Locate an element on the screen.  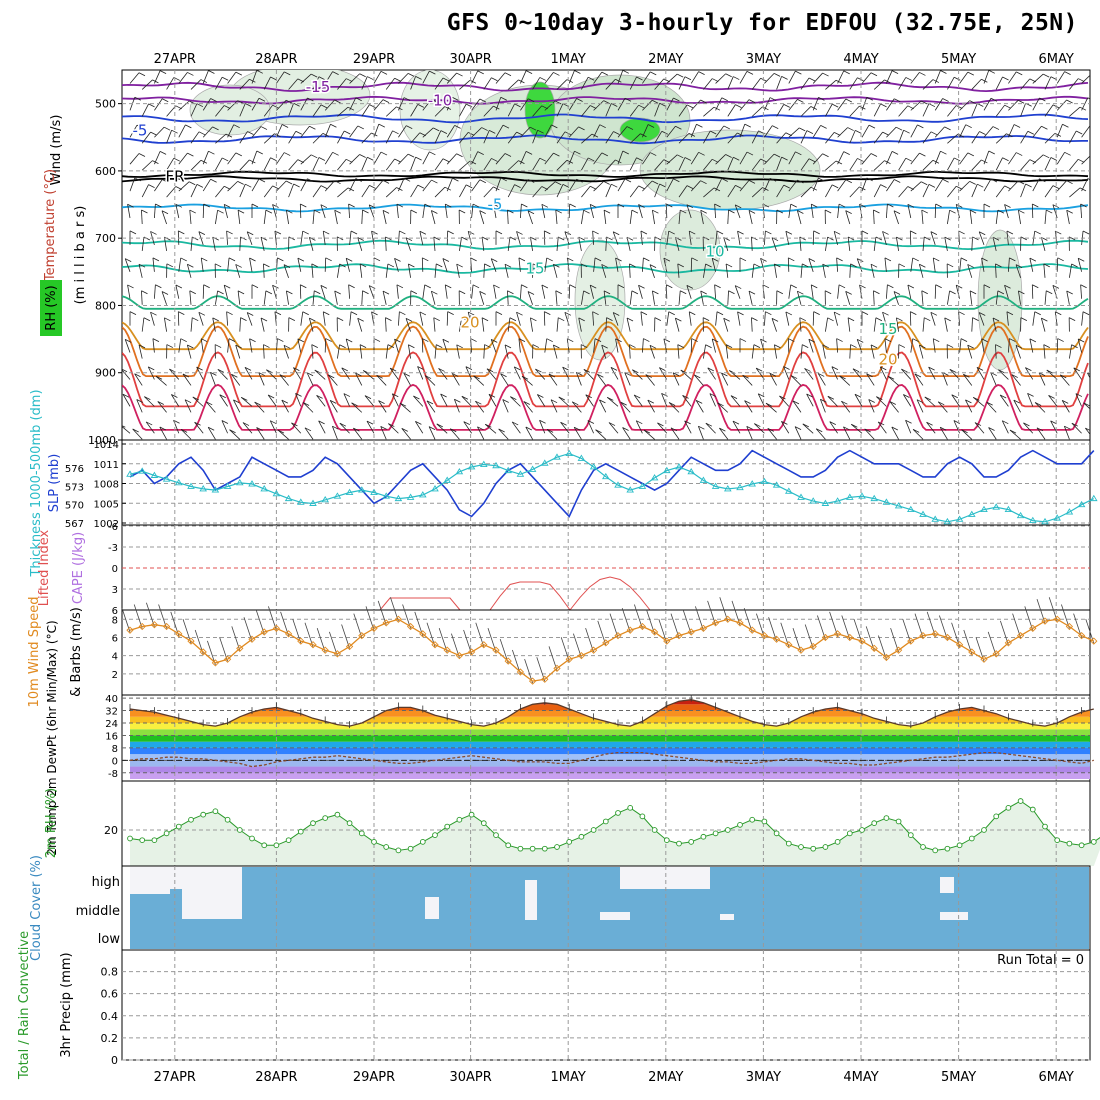
temp-band is located at coordinates (610, 732).